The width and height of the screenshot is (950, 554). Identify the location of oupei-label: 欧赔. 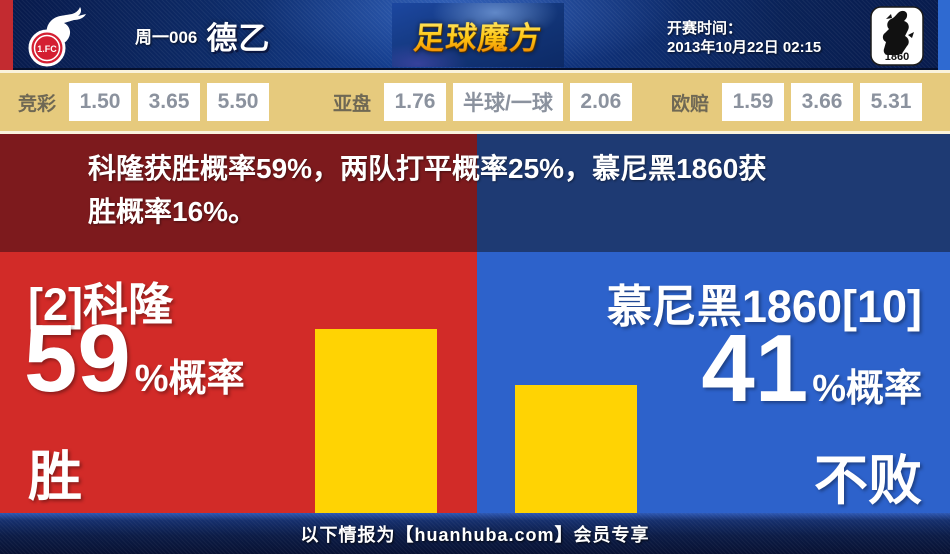
(689, 104).